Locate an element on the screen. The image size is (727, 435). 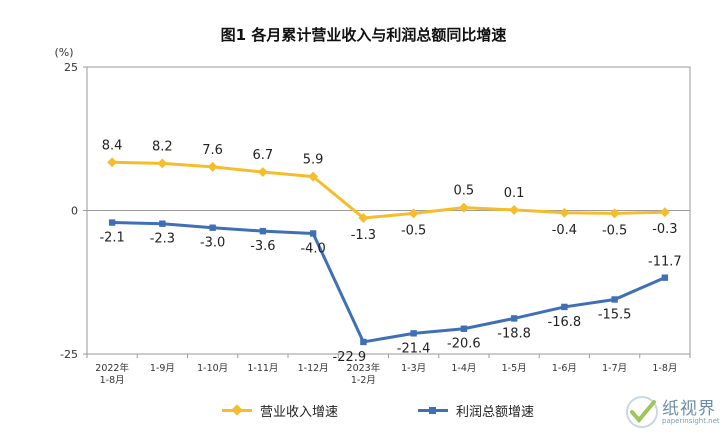
chart-title: 图1 各月累计营业收入与利润总额同比增速 is located at coordinates (363, 35).